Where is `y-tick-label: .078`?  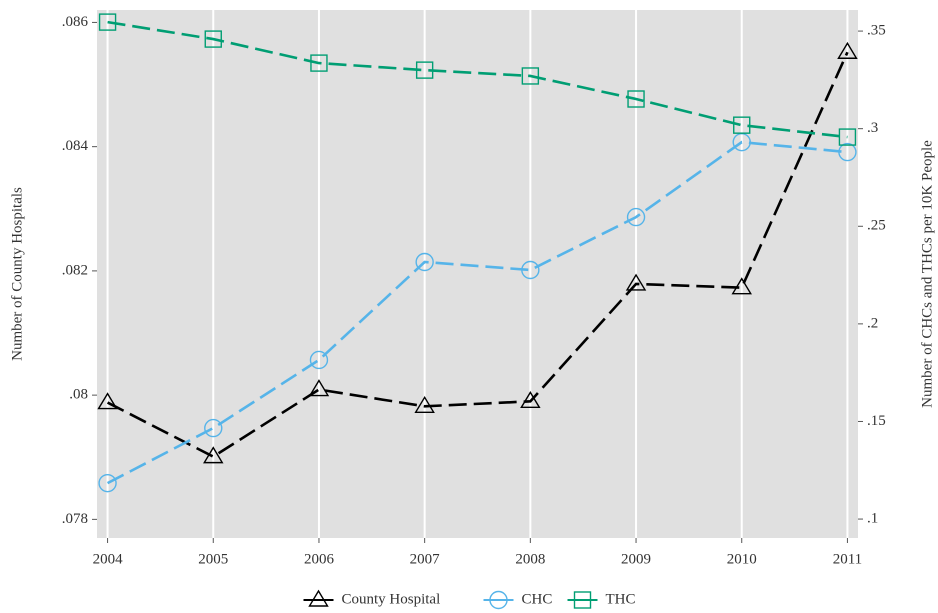 y-tick-label: .078 is located at coordinates (75, 519).